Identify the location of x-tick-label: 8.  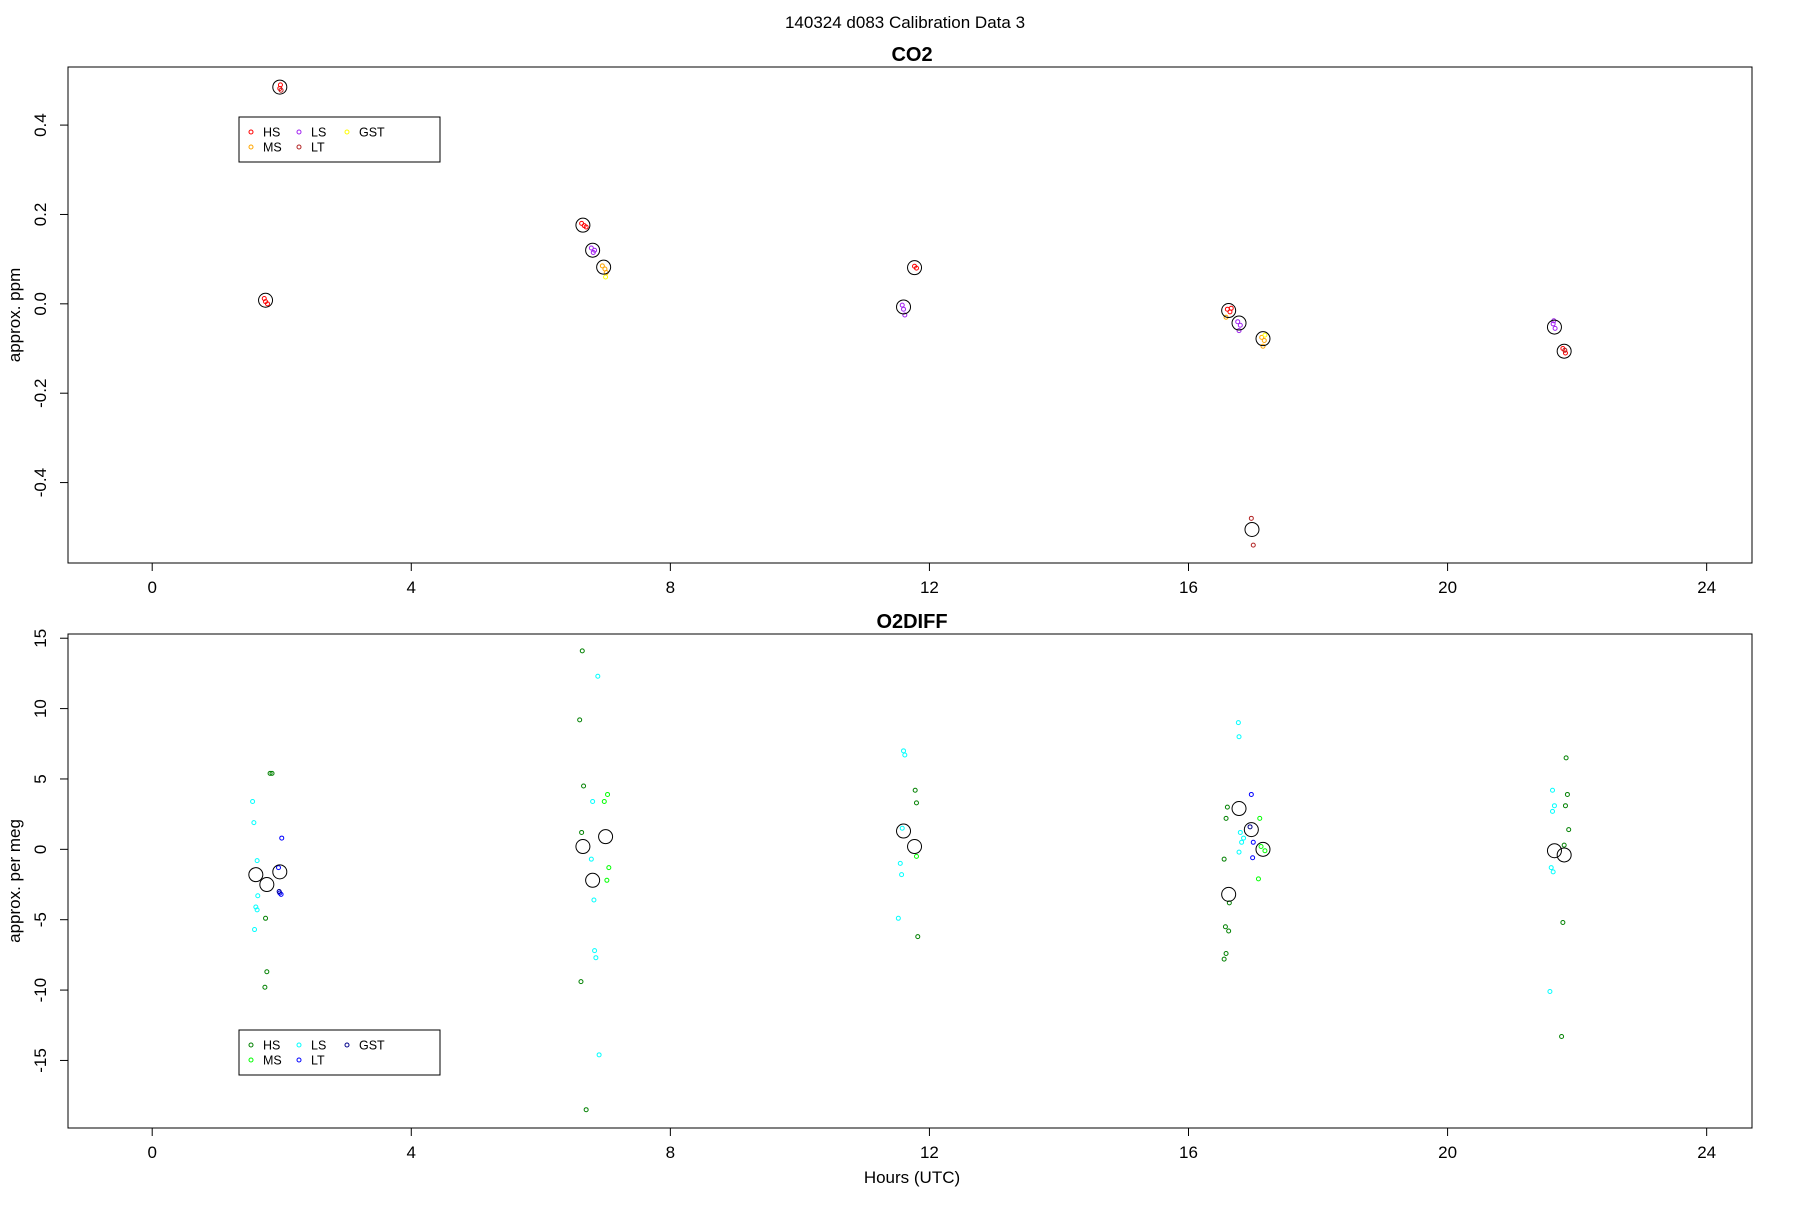
(670, 1152).